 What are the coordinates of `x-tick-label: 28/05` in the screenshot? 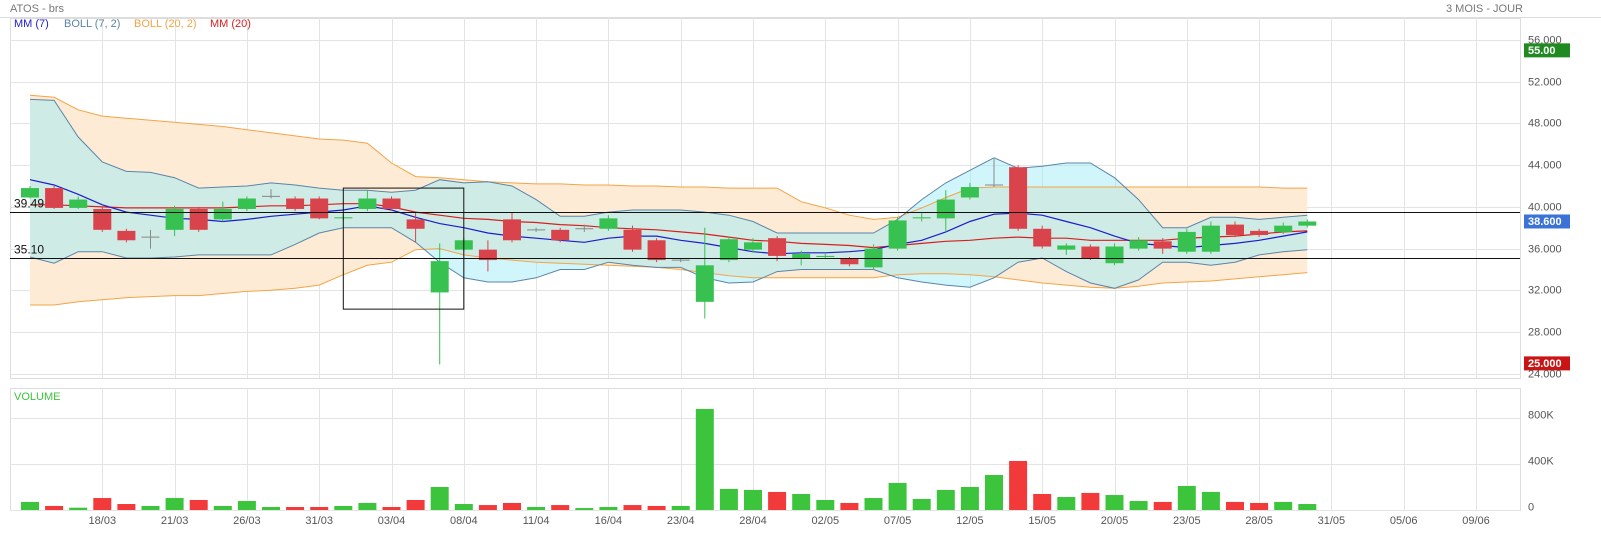 It's located at (1259, 521).